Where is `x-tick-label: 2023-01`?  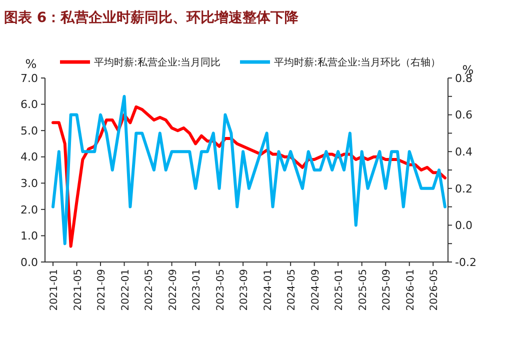
x-tick-label: 2023-01 is located at coordinates (197, 290).